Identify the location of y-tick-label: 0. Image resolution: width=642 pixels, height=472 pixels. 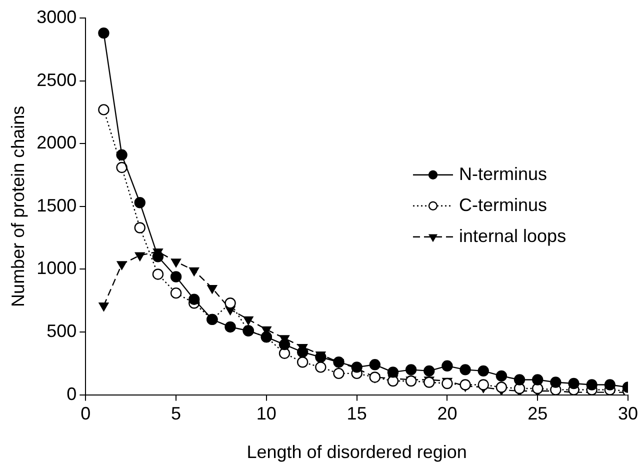
(71, 394).